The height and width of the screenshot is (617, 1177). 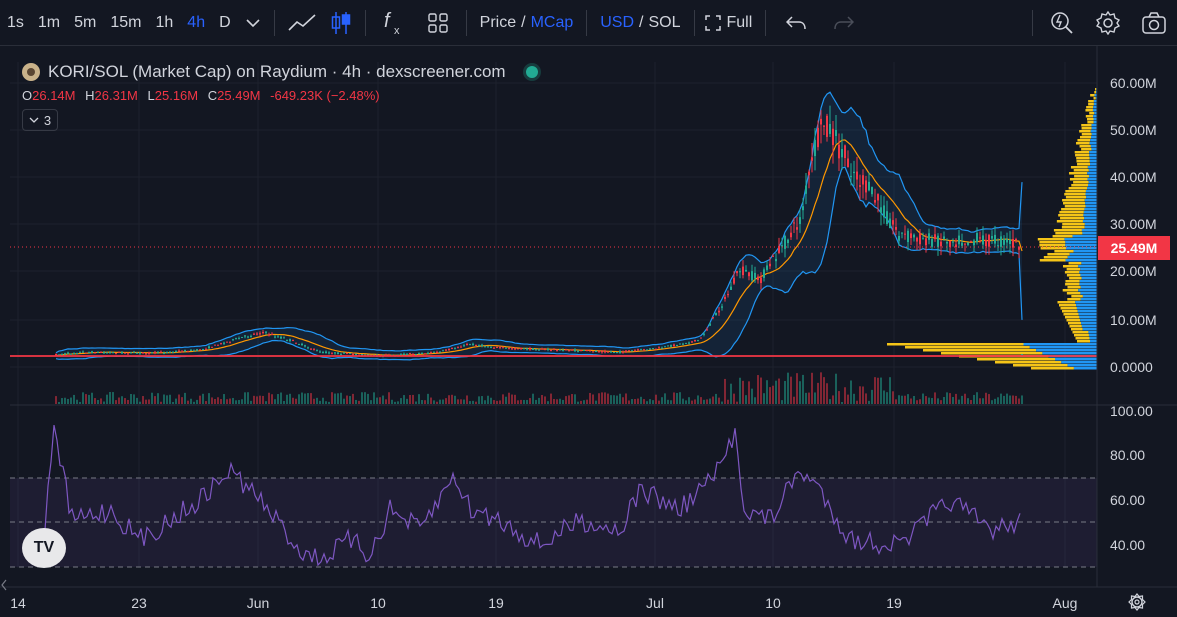 What do you see at coordinates (253, 23) in the screenshot?
I see `chevron-down-icon` at bounding box center [253, 23].